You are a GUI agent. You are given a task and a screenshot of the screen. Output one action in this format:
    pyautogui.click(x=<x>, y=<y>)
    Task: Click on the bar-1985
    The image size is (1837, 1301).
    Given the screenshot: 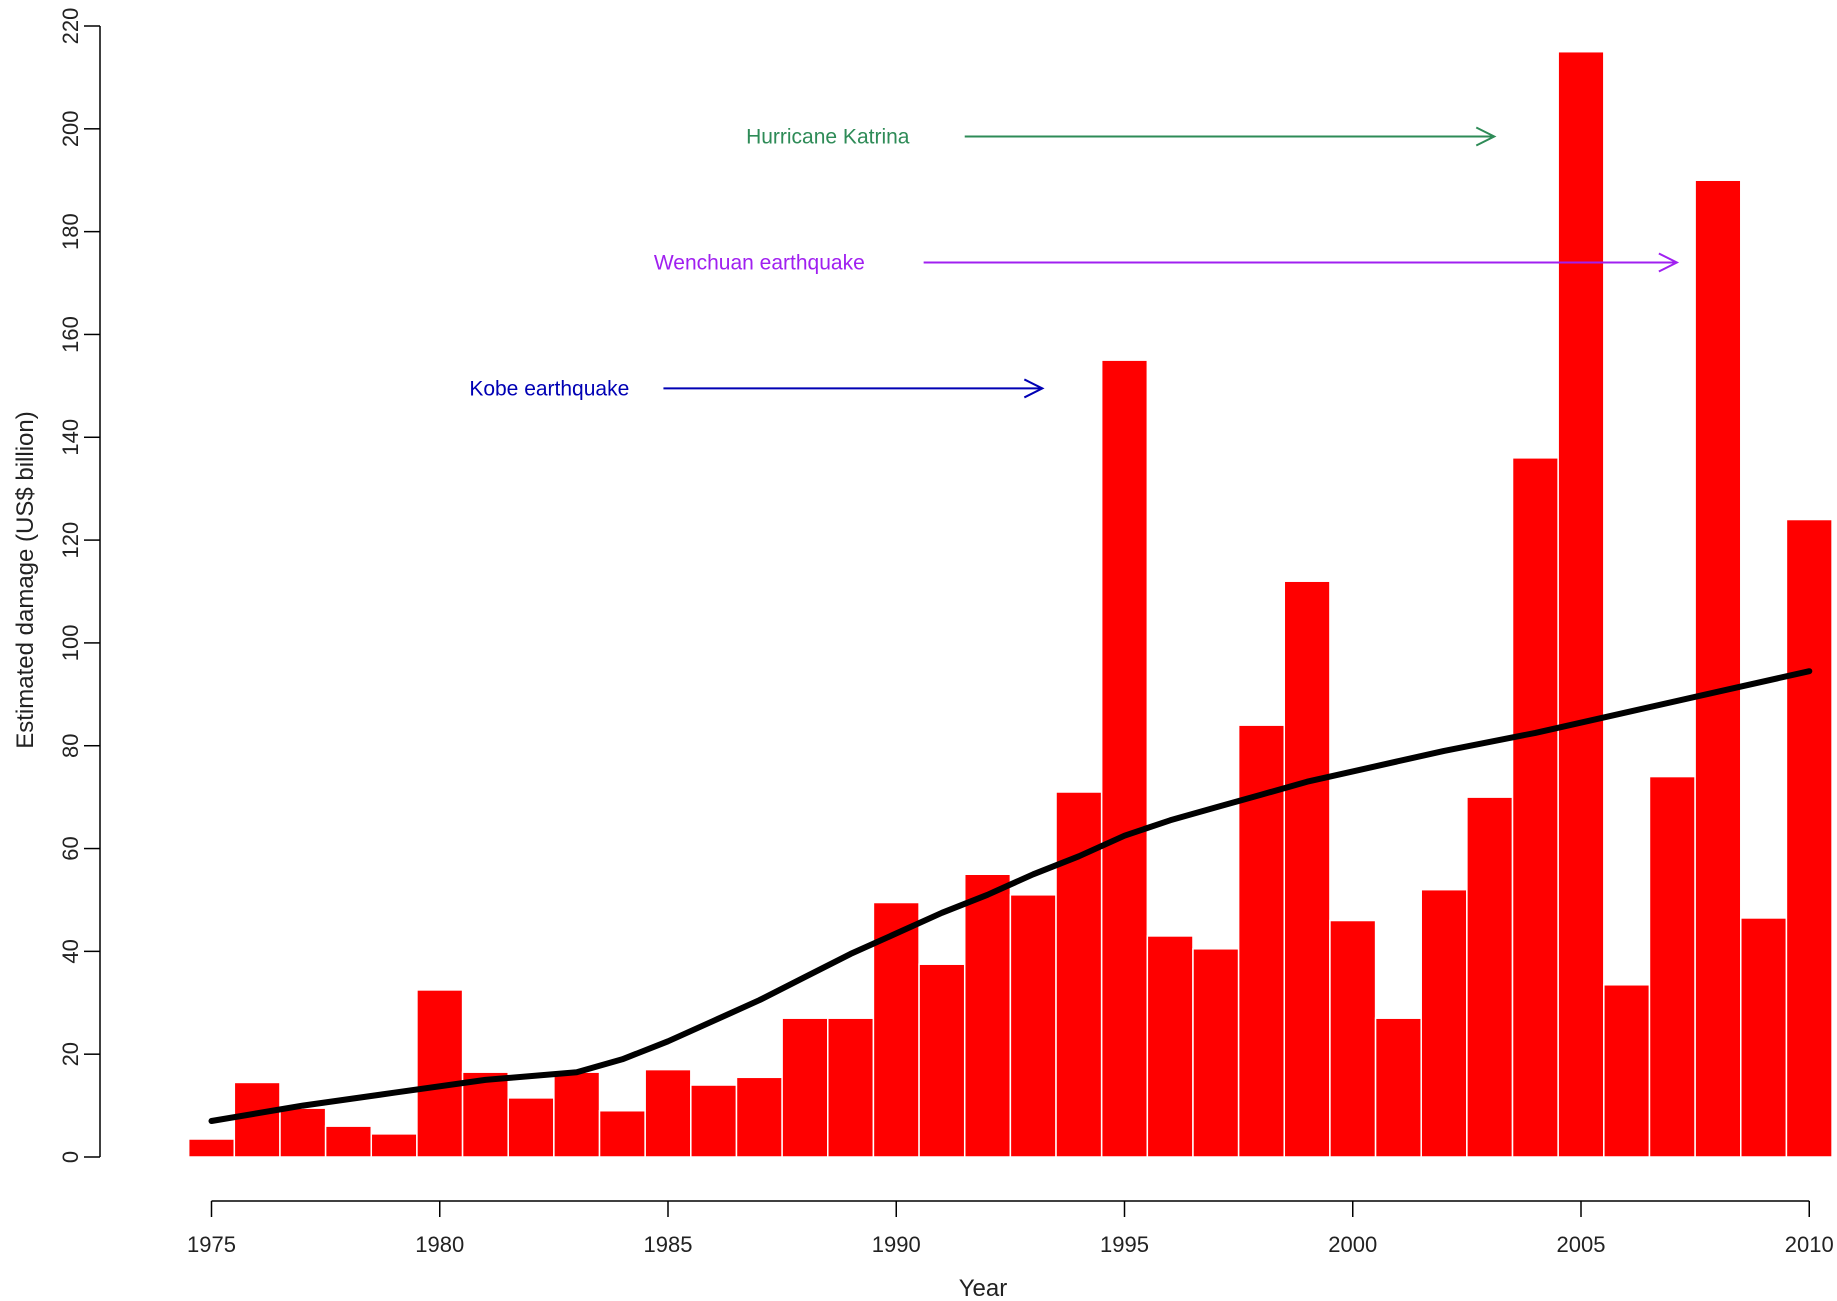 What is the action you would take?
    pyautogui.click(x=668, y=1113)
    